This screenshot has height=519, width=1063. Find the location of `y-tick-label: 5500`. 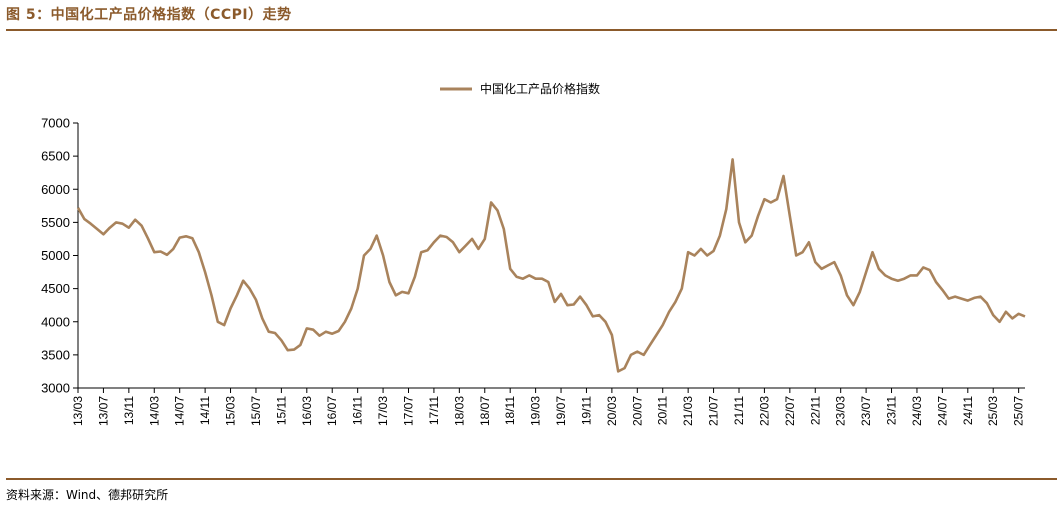

y-tick-label: 5500 is located at coordinates (55, 222).